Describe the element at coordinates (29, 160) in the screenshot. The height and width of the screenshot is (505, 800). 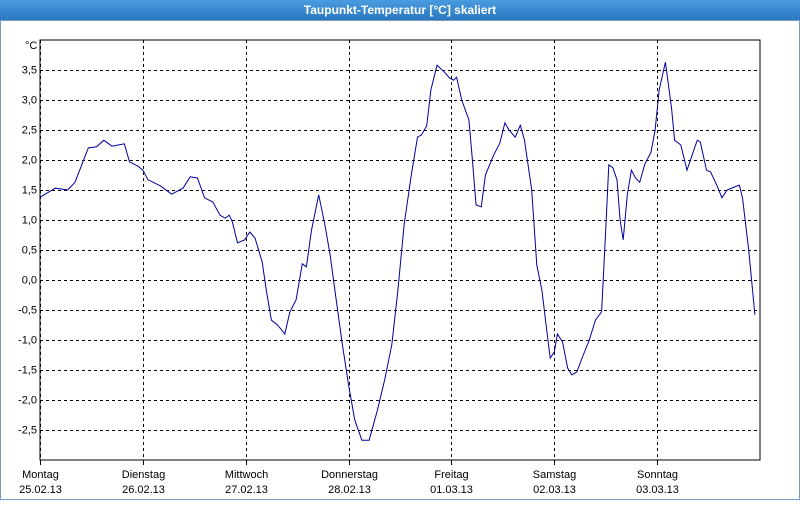
I see `y-tick-label: 2,0` at that location.